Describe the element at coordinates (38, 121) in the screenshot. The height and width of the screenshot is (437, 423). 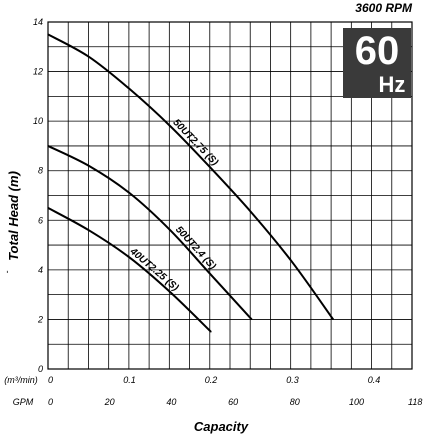
I see `y-tick-label: 10` at that location.